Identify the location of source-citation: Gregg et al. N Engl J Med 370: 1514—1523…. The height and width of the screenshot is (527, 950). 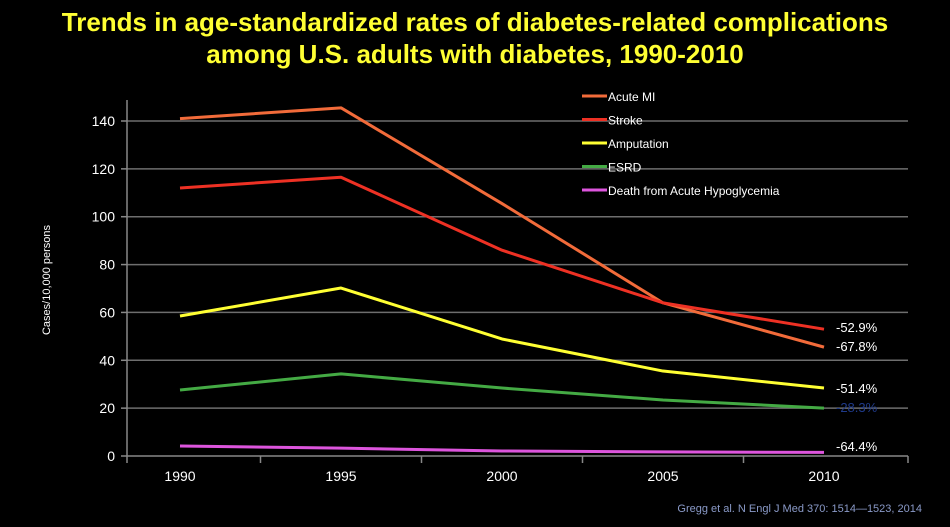
(799, 509).